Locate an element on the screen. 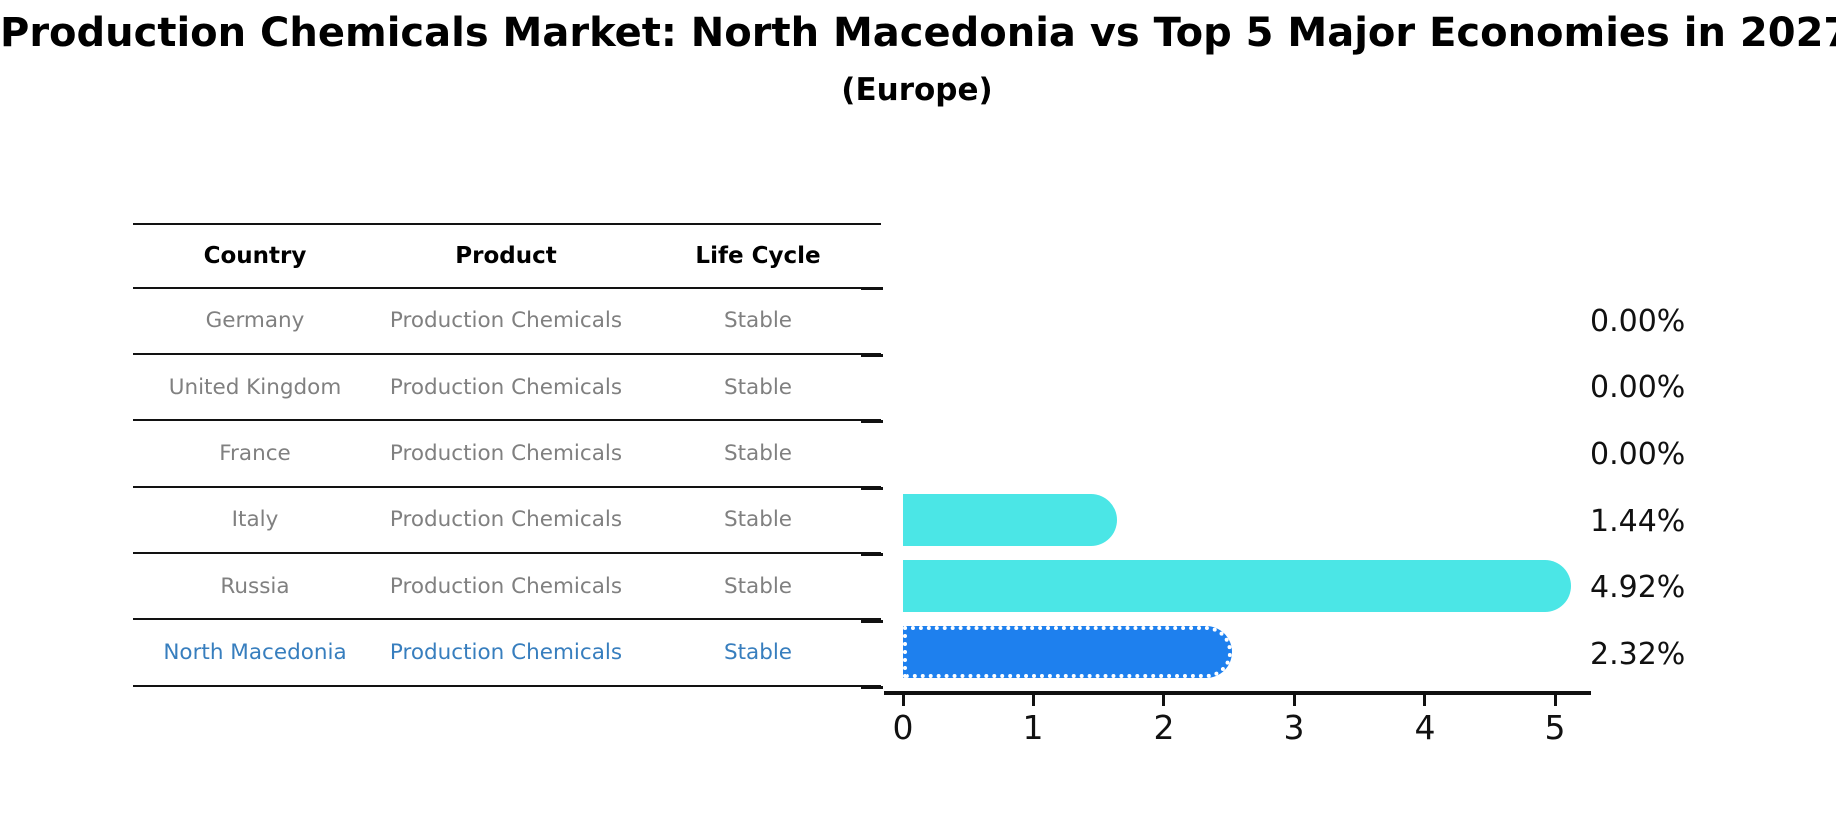  table-row-italy: Italy Production Chemicals Stable is located at coordinates (507, 521).